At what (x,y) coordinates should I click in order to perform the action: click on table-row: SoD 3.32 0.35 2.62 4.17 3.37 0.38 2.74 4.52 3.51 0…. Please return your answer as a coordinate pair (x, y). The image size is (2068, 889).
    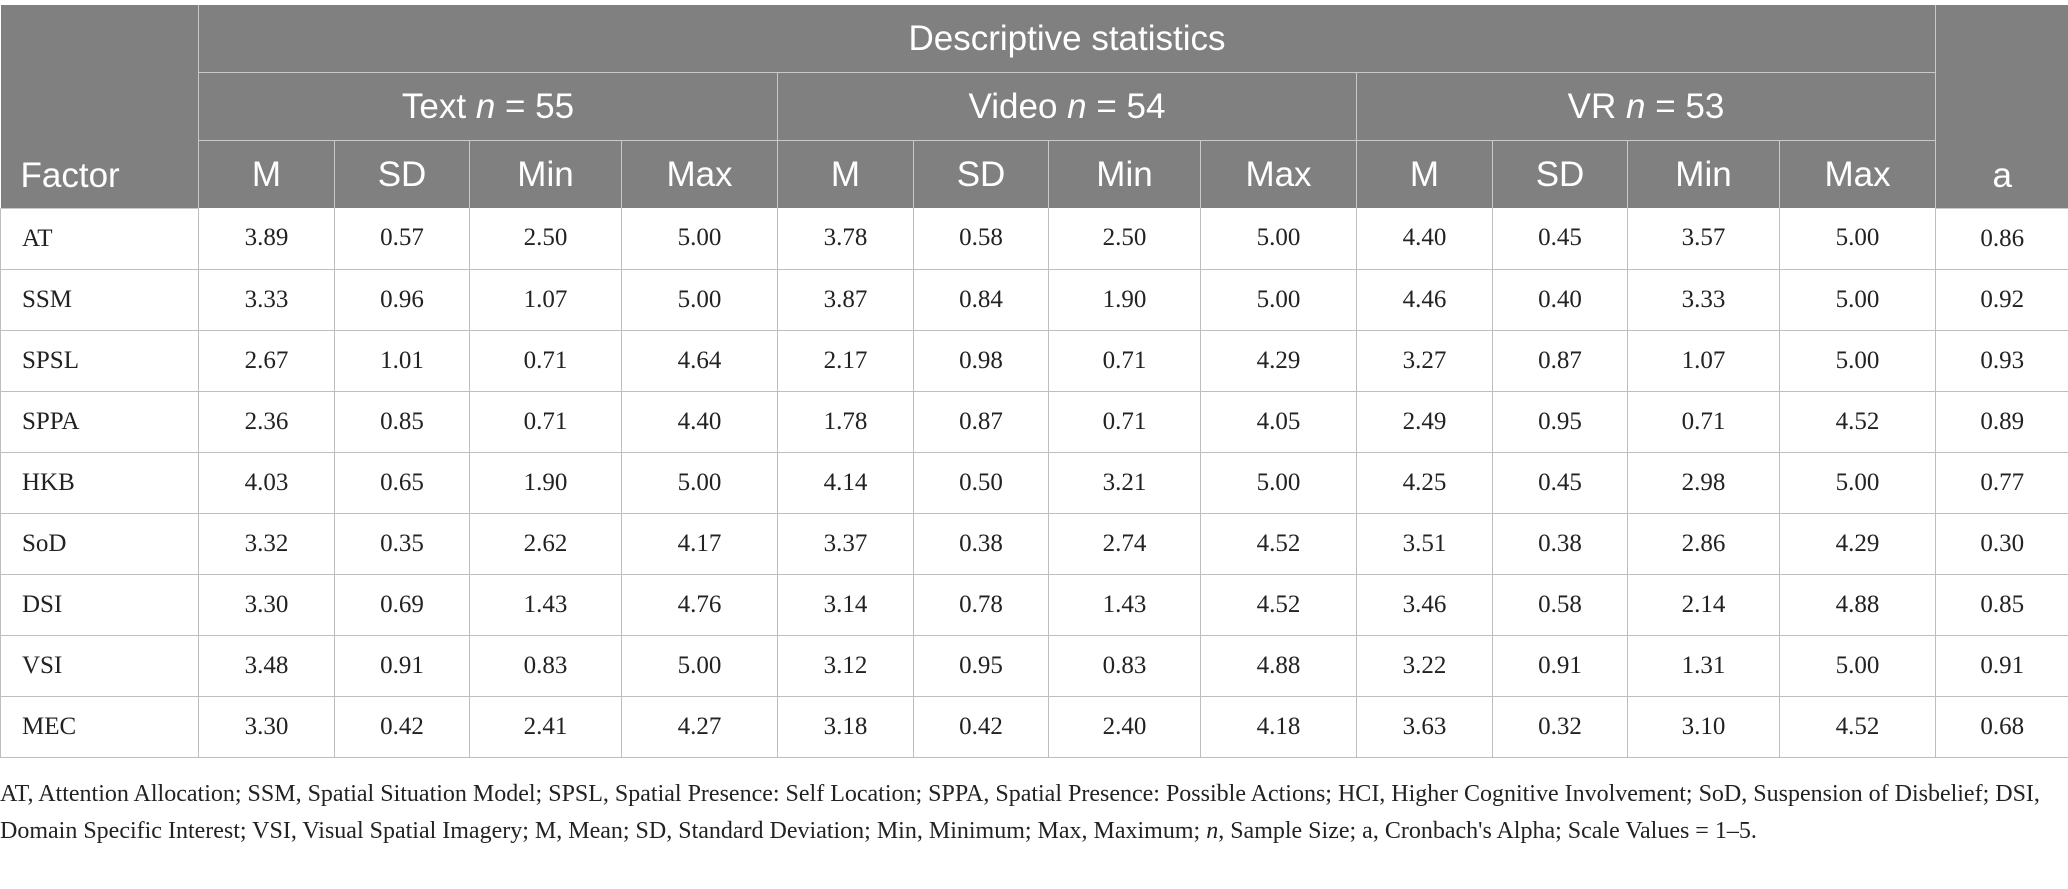
    Looking at the image, I should click on (1034, 544).